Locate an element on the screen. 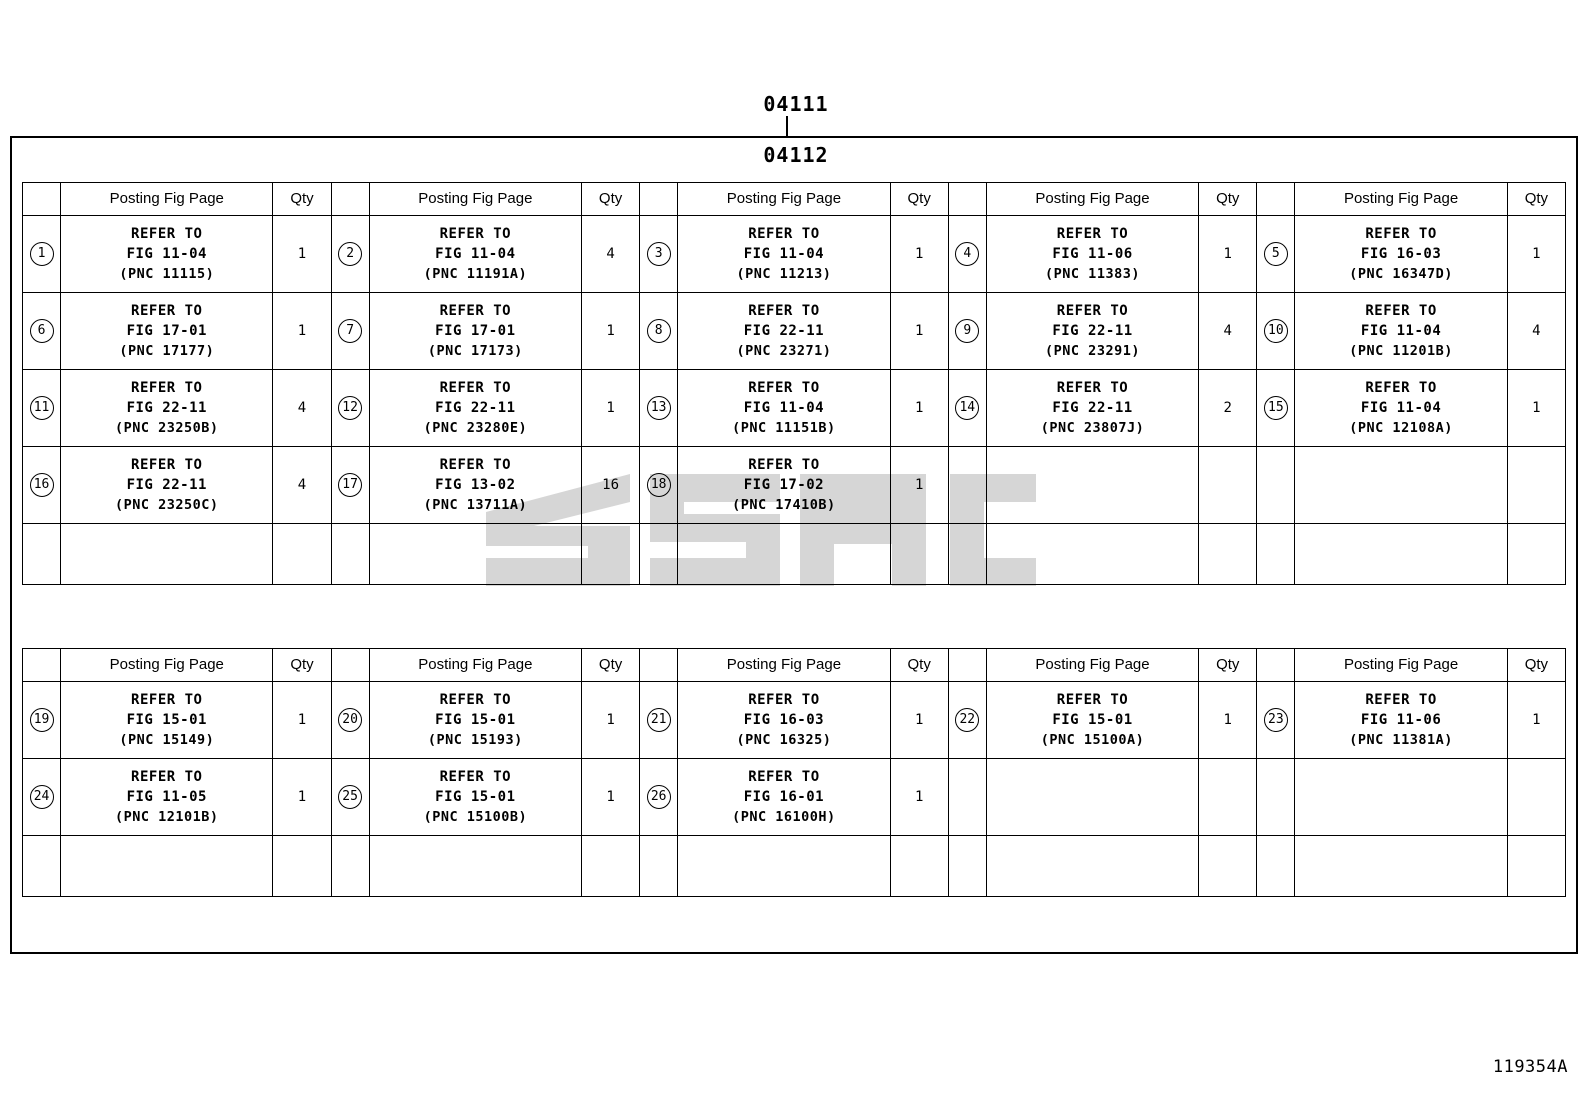 This screenshot has width=1592, height=1099. row-index: 1 is located at coordinates (41, 254).